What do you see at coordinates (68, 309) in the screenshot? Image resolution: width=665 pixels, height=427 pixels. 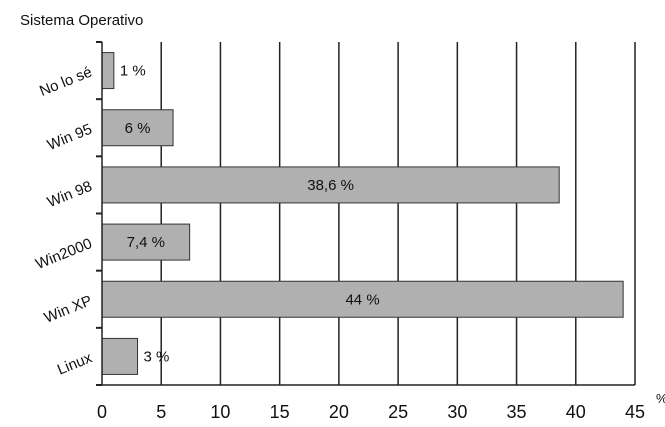 I see `category-label: Win XP` at bounding box center [68, 309].